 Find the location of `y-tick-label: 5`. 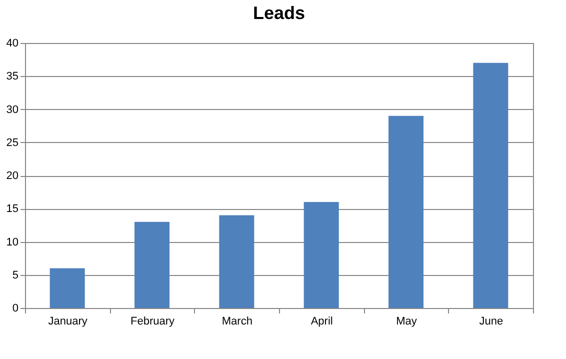

y-tick-label: 5 is located at coordinates (15, 275).